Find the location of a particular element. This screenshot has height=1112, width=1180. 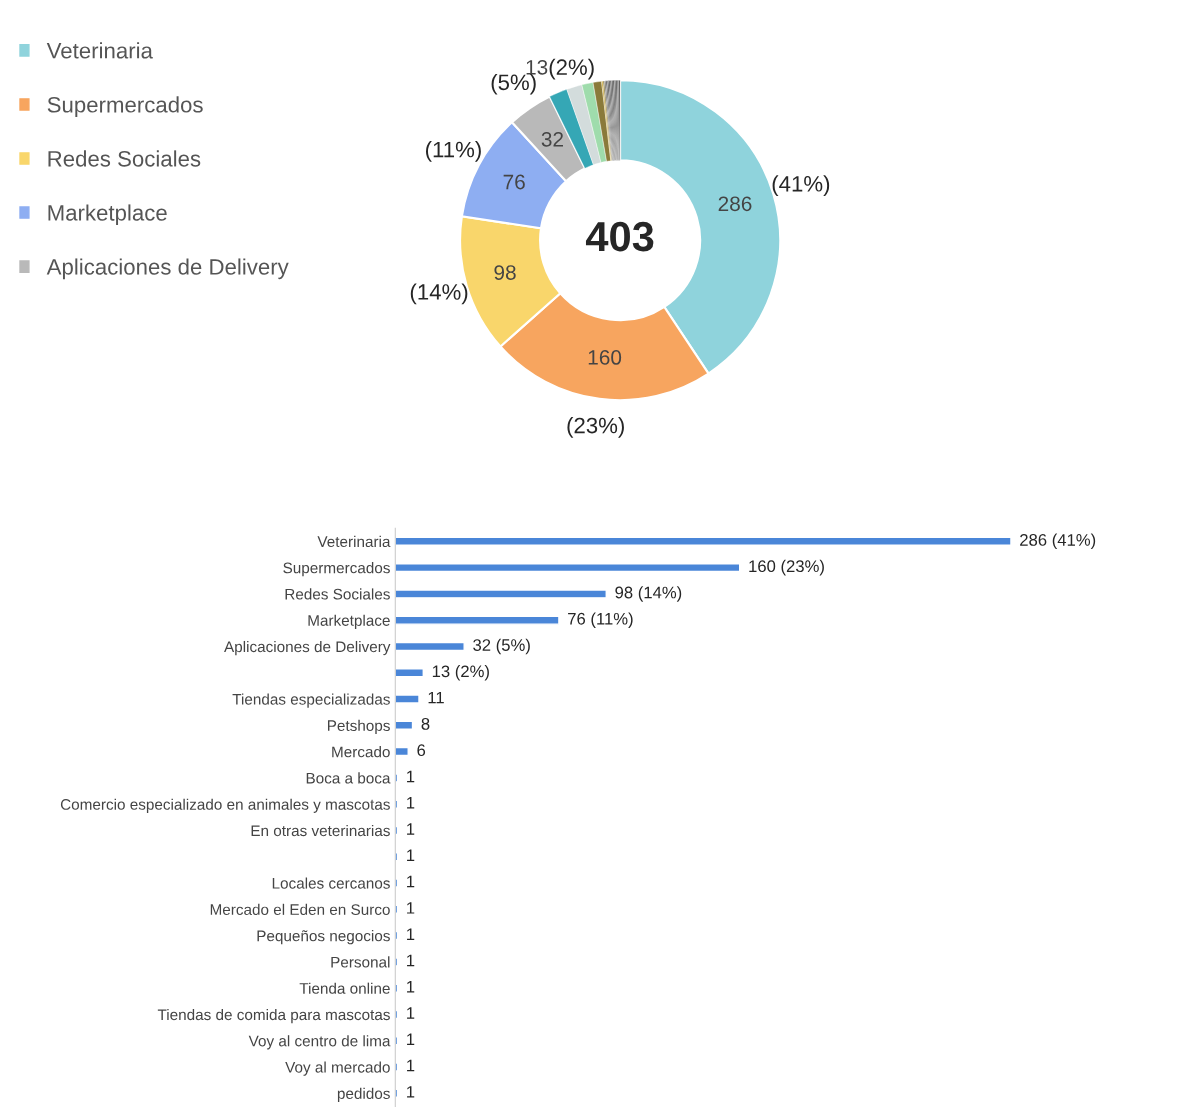

data-label: 76 is located at coordinates (514, 182).